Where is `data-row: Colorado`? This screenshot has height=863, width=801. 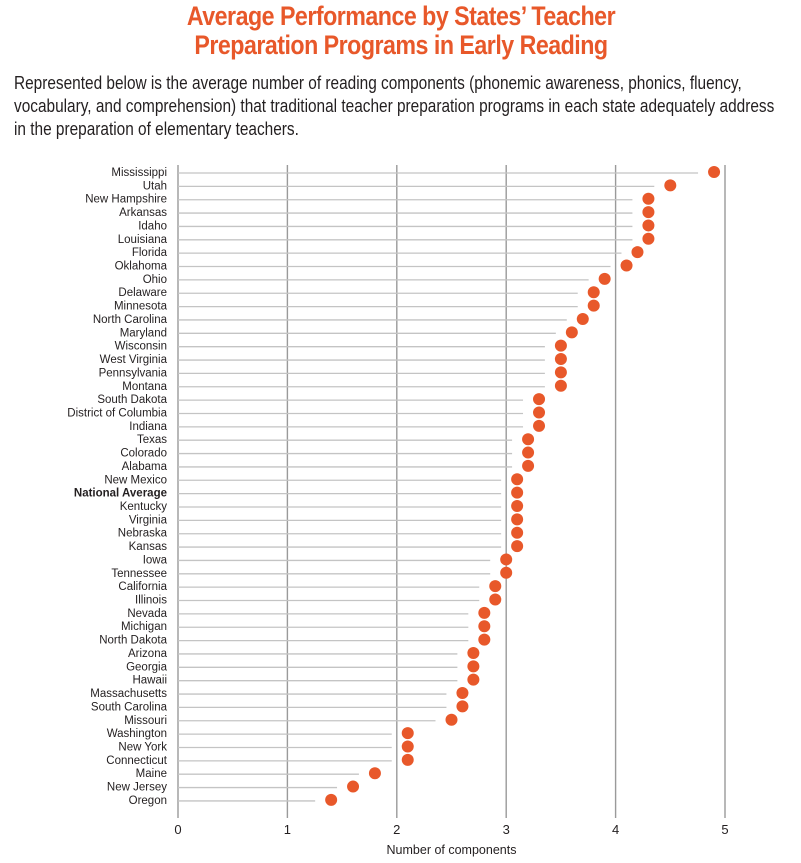 data-row: Colorado is located at coordinates (327, 453).